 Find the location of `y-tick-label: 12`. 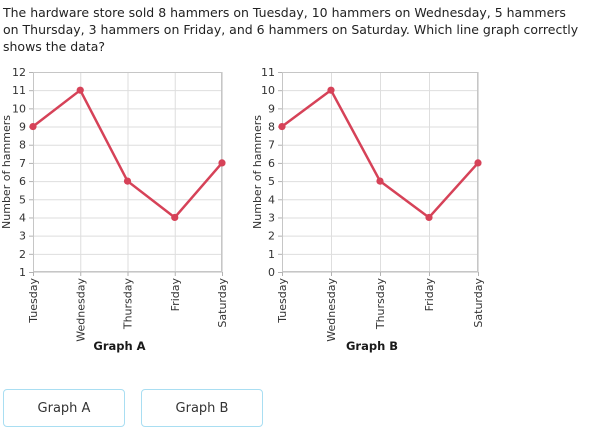

y-tick-label: 12 is located at coordinates (19, 72).